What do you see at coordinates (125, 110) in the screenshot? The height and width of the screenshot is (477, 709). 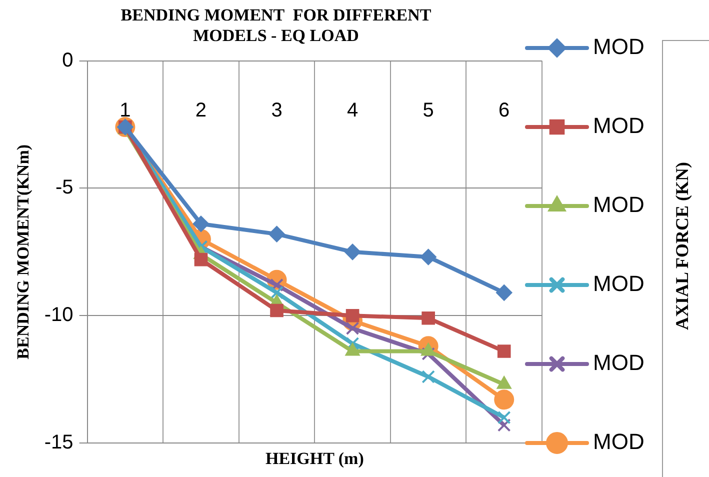 I see `x-tick-label: 1` at bounding box center [125, 110].